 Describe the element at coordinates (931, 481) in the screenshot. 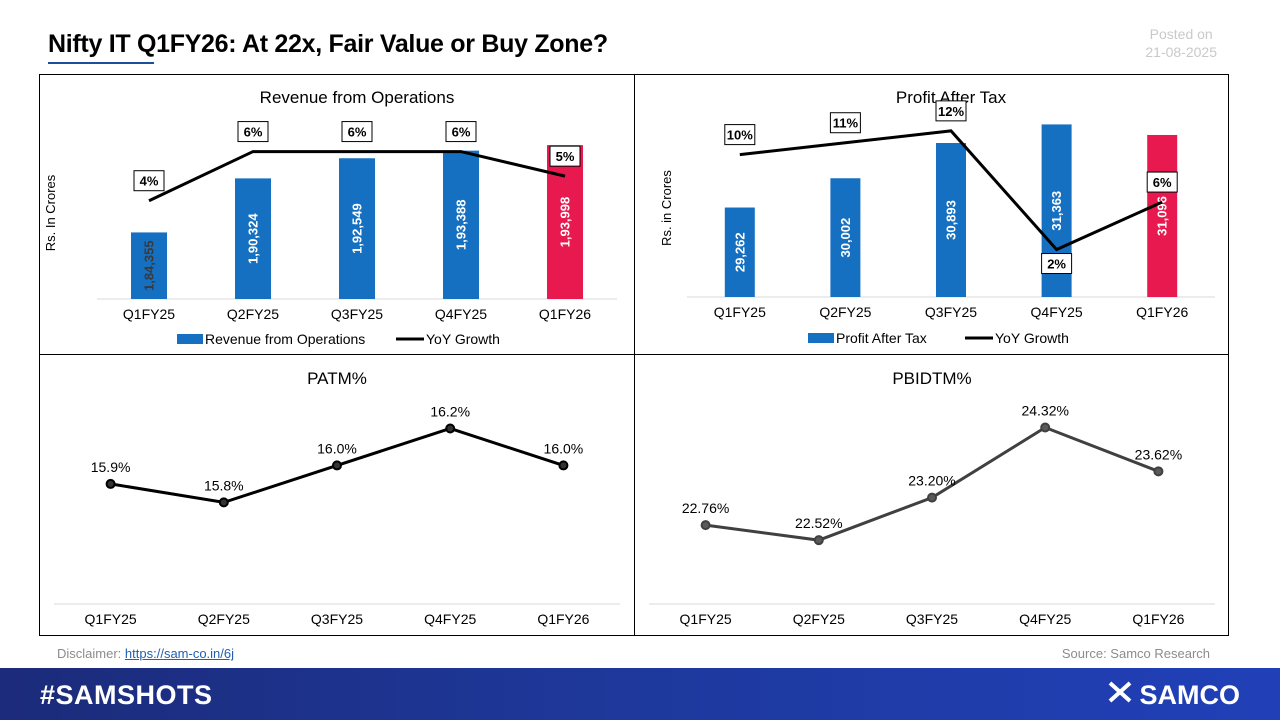

I see `point-data-label: 23.20%` at that location.